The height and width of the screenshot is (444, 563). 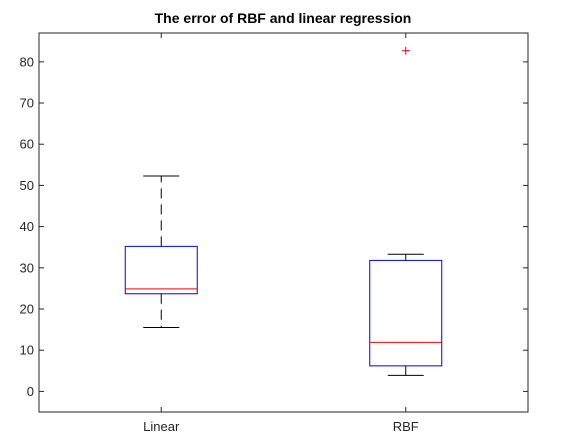 What do you see at coordinates (27, 350) in the screenshot?
I see `y-tick-label: 10` at bounding box center [27, 350].